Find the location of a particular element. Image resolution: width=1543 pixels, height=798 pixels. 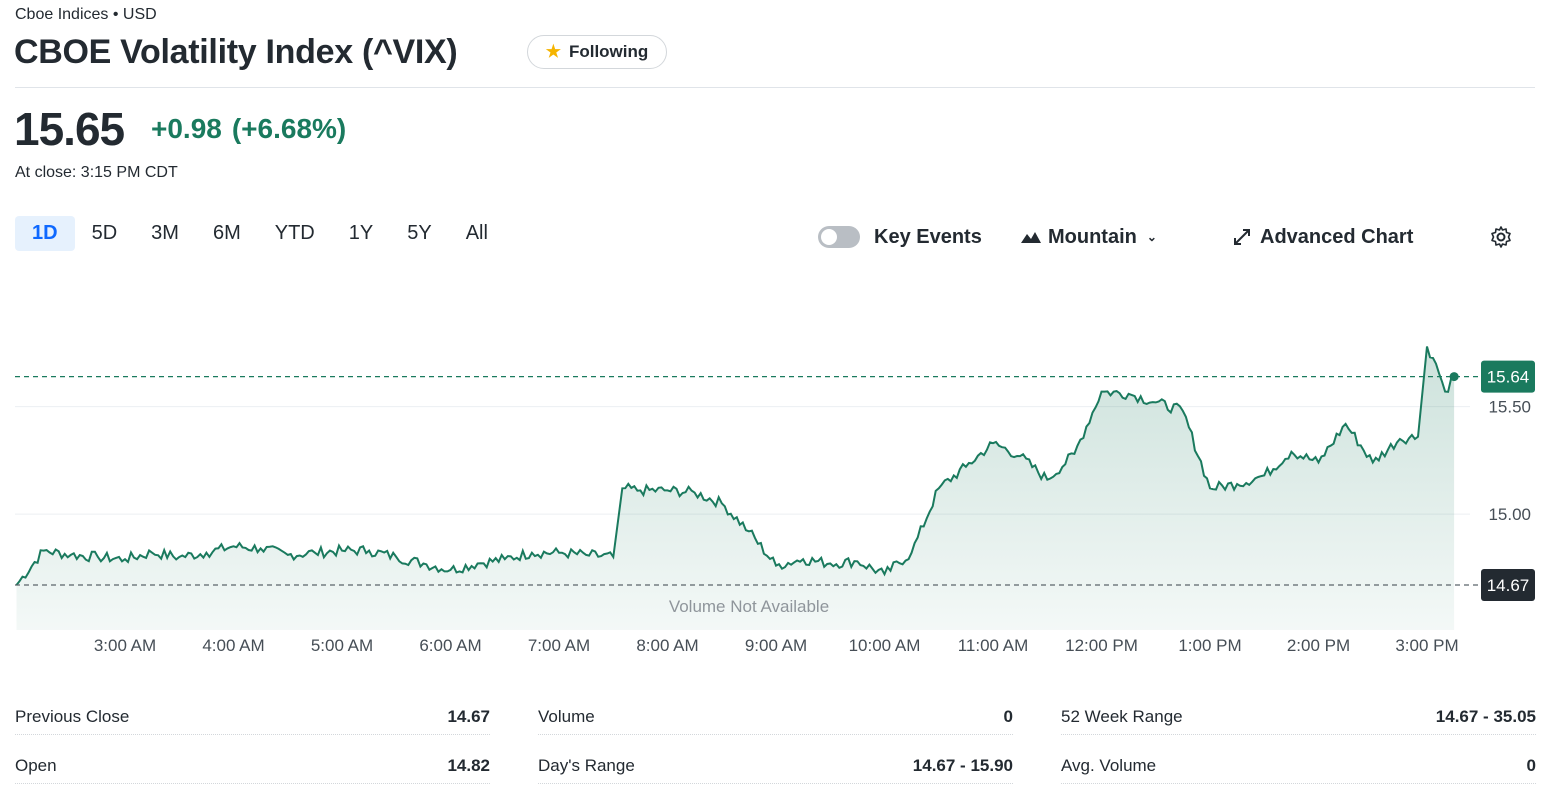

x-tick-label: 9:00 AM is located at coordinates (776, 645).